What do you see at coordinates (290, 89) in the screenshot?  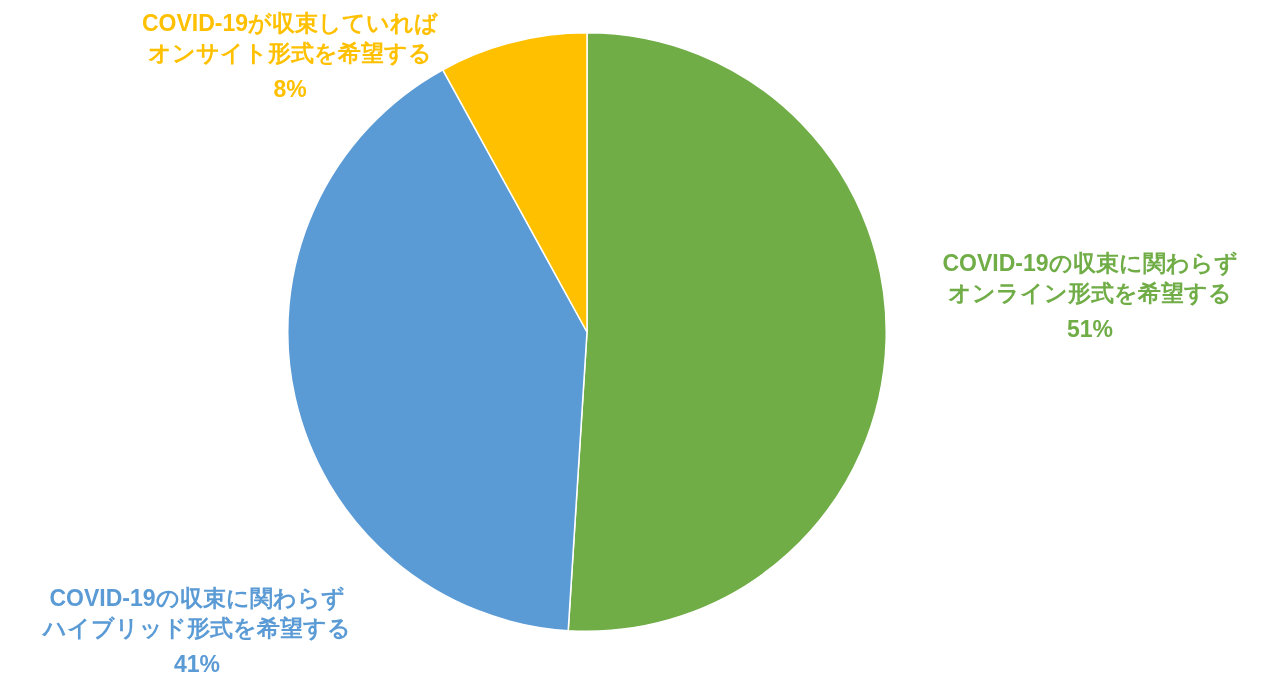 I see `data-label: 8%` at bounding box center [290, 89].